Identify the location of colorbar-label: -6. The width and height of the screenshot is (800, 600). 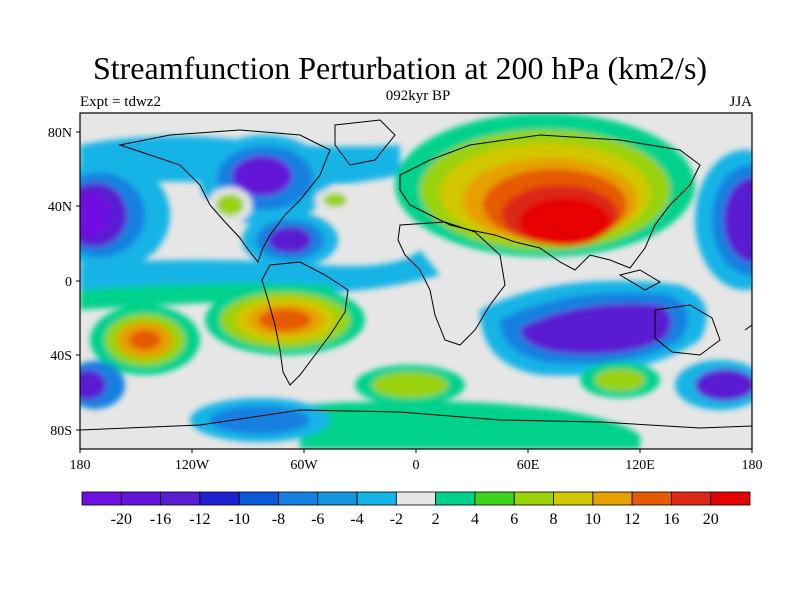
(317, 519).